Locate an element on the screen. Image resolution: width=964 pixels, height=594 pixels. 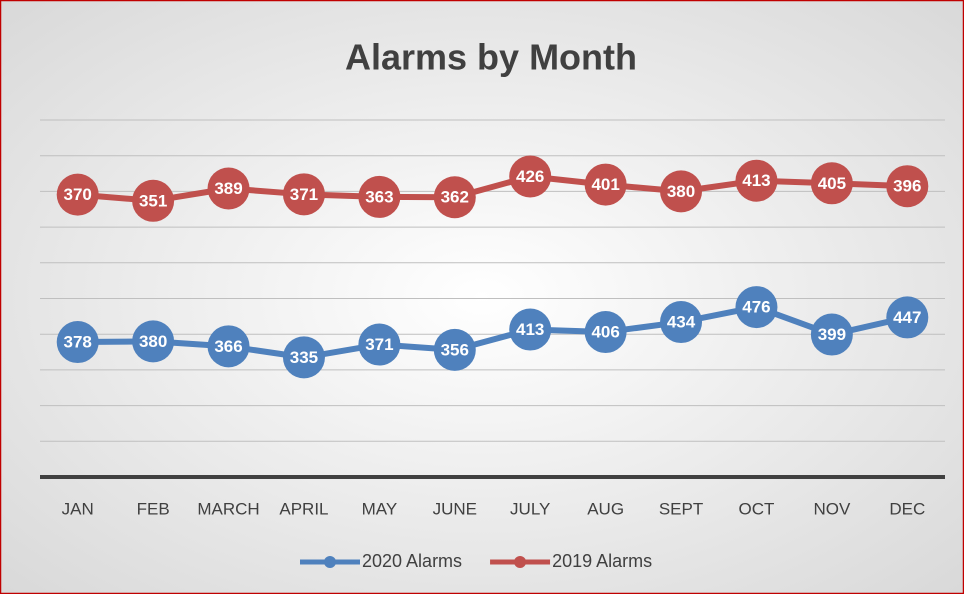
data-label: 351 is located at coordinates (153, 200).